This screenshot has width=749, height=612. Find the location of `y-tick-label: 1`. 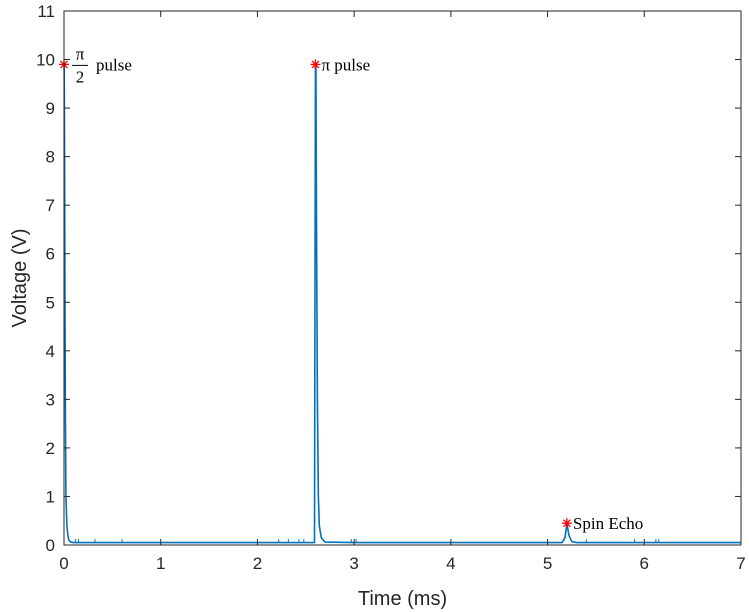

y-tick-label: 1 is located at coordinates (50, 496).